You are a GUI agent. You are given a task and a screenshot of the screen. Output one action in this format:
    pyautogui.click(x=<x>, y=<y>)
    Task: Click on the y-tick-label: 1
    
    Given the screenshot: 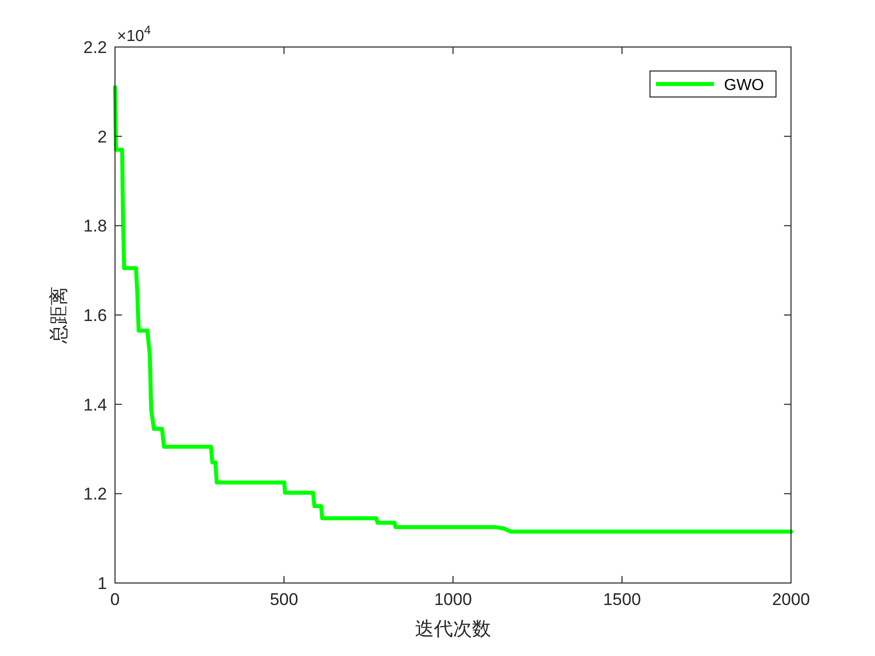 What is the action you would take?
    pyautogui.click(x=102, y=583)
    